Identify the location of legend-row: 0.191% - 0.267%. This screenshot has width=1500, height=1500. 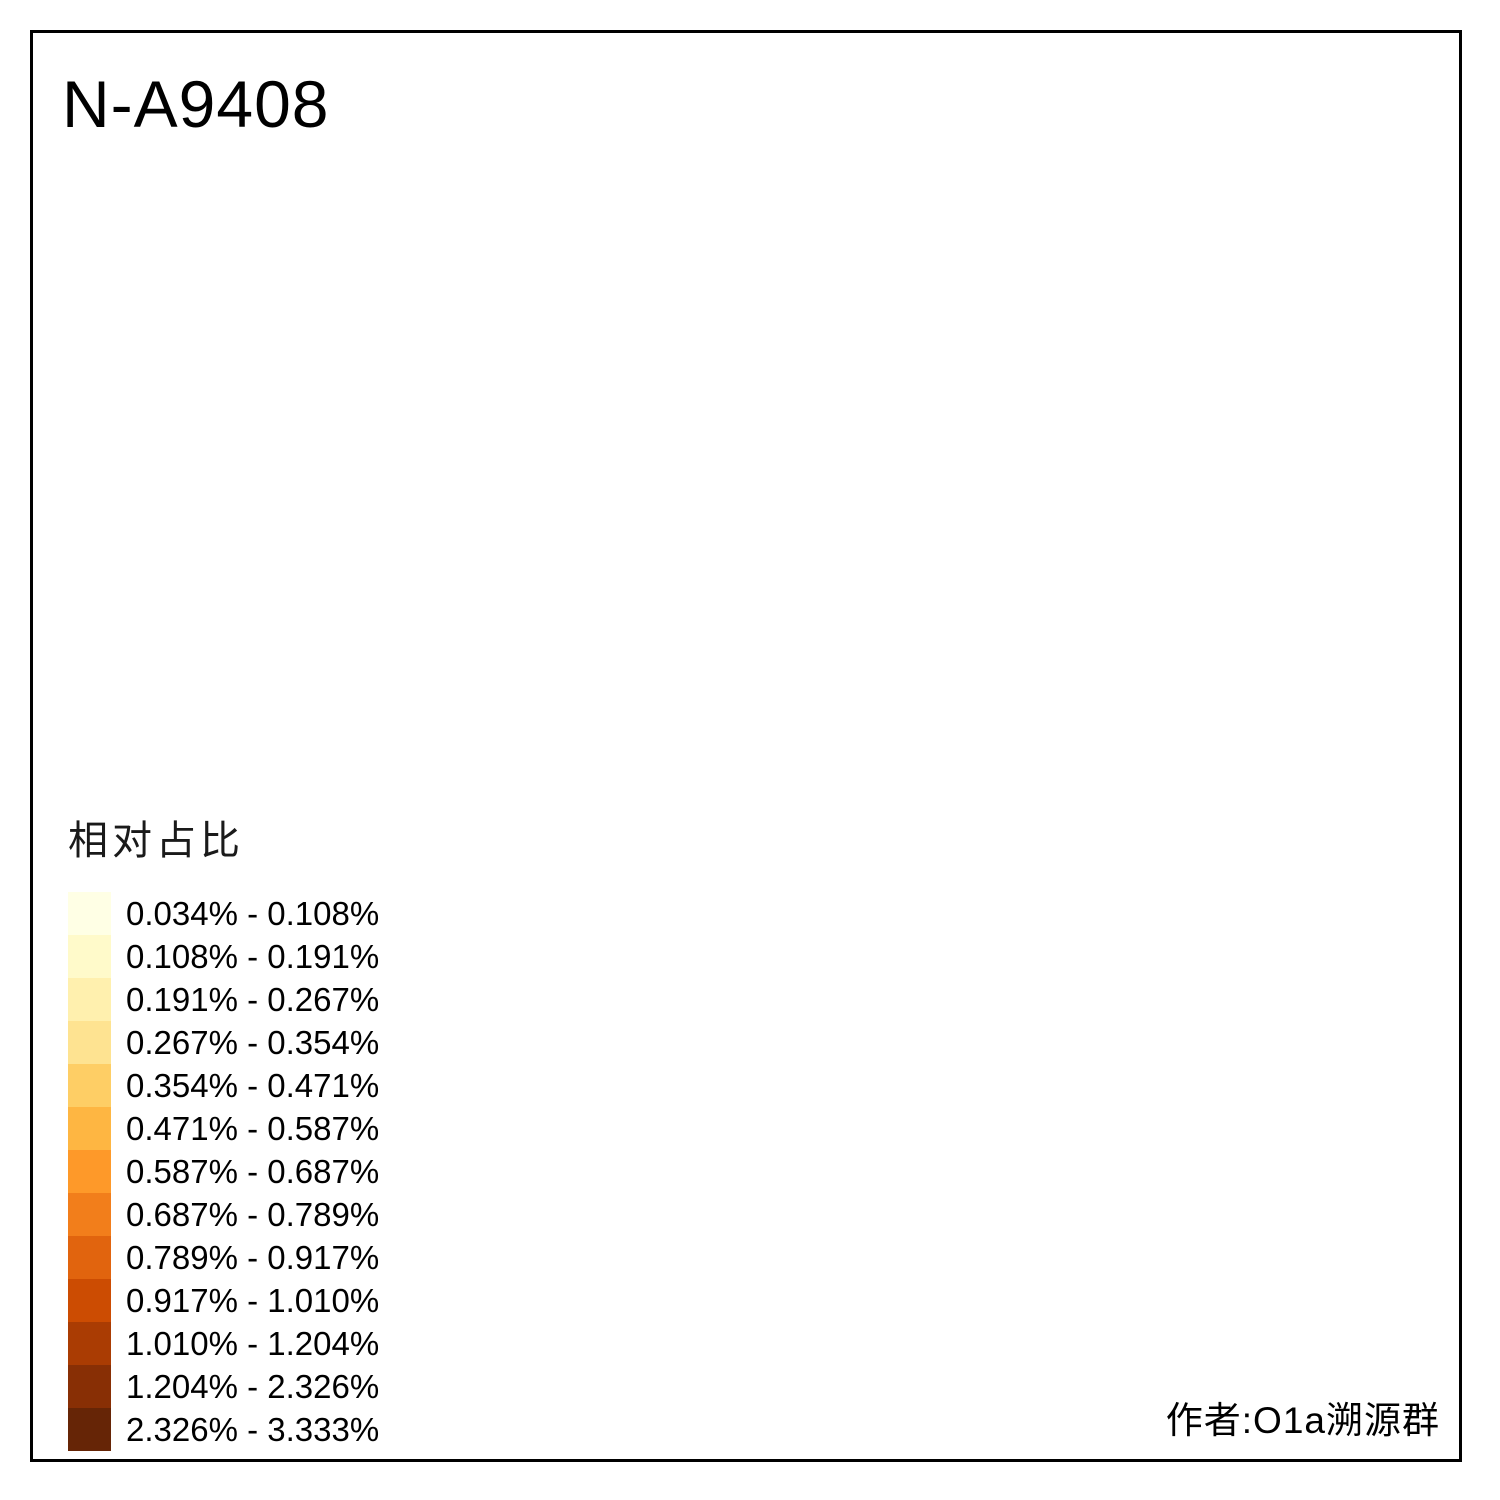
(223, 999).